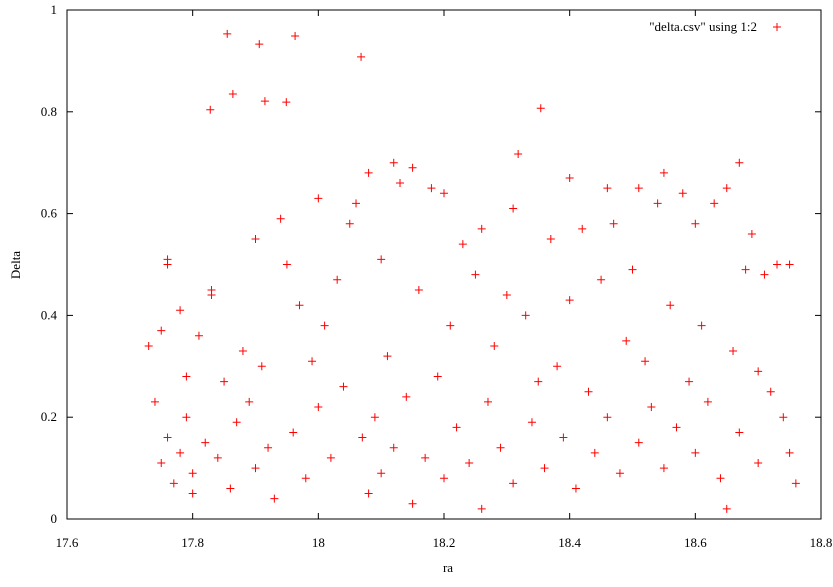  Describe the element at coordinates (318, 542) in the screenshot. I see `x-tick-label: 18` at that location.